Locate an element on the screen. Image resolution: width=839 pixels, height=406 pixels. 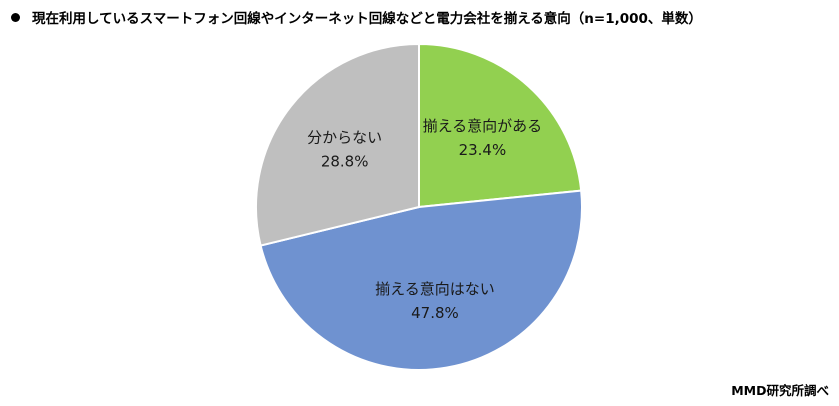
slice-value-label: 28.8% is located at coordinates (345, 162).